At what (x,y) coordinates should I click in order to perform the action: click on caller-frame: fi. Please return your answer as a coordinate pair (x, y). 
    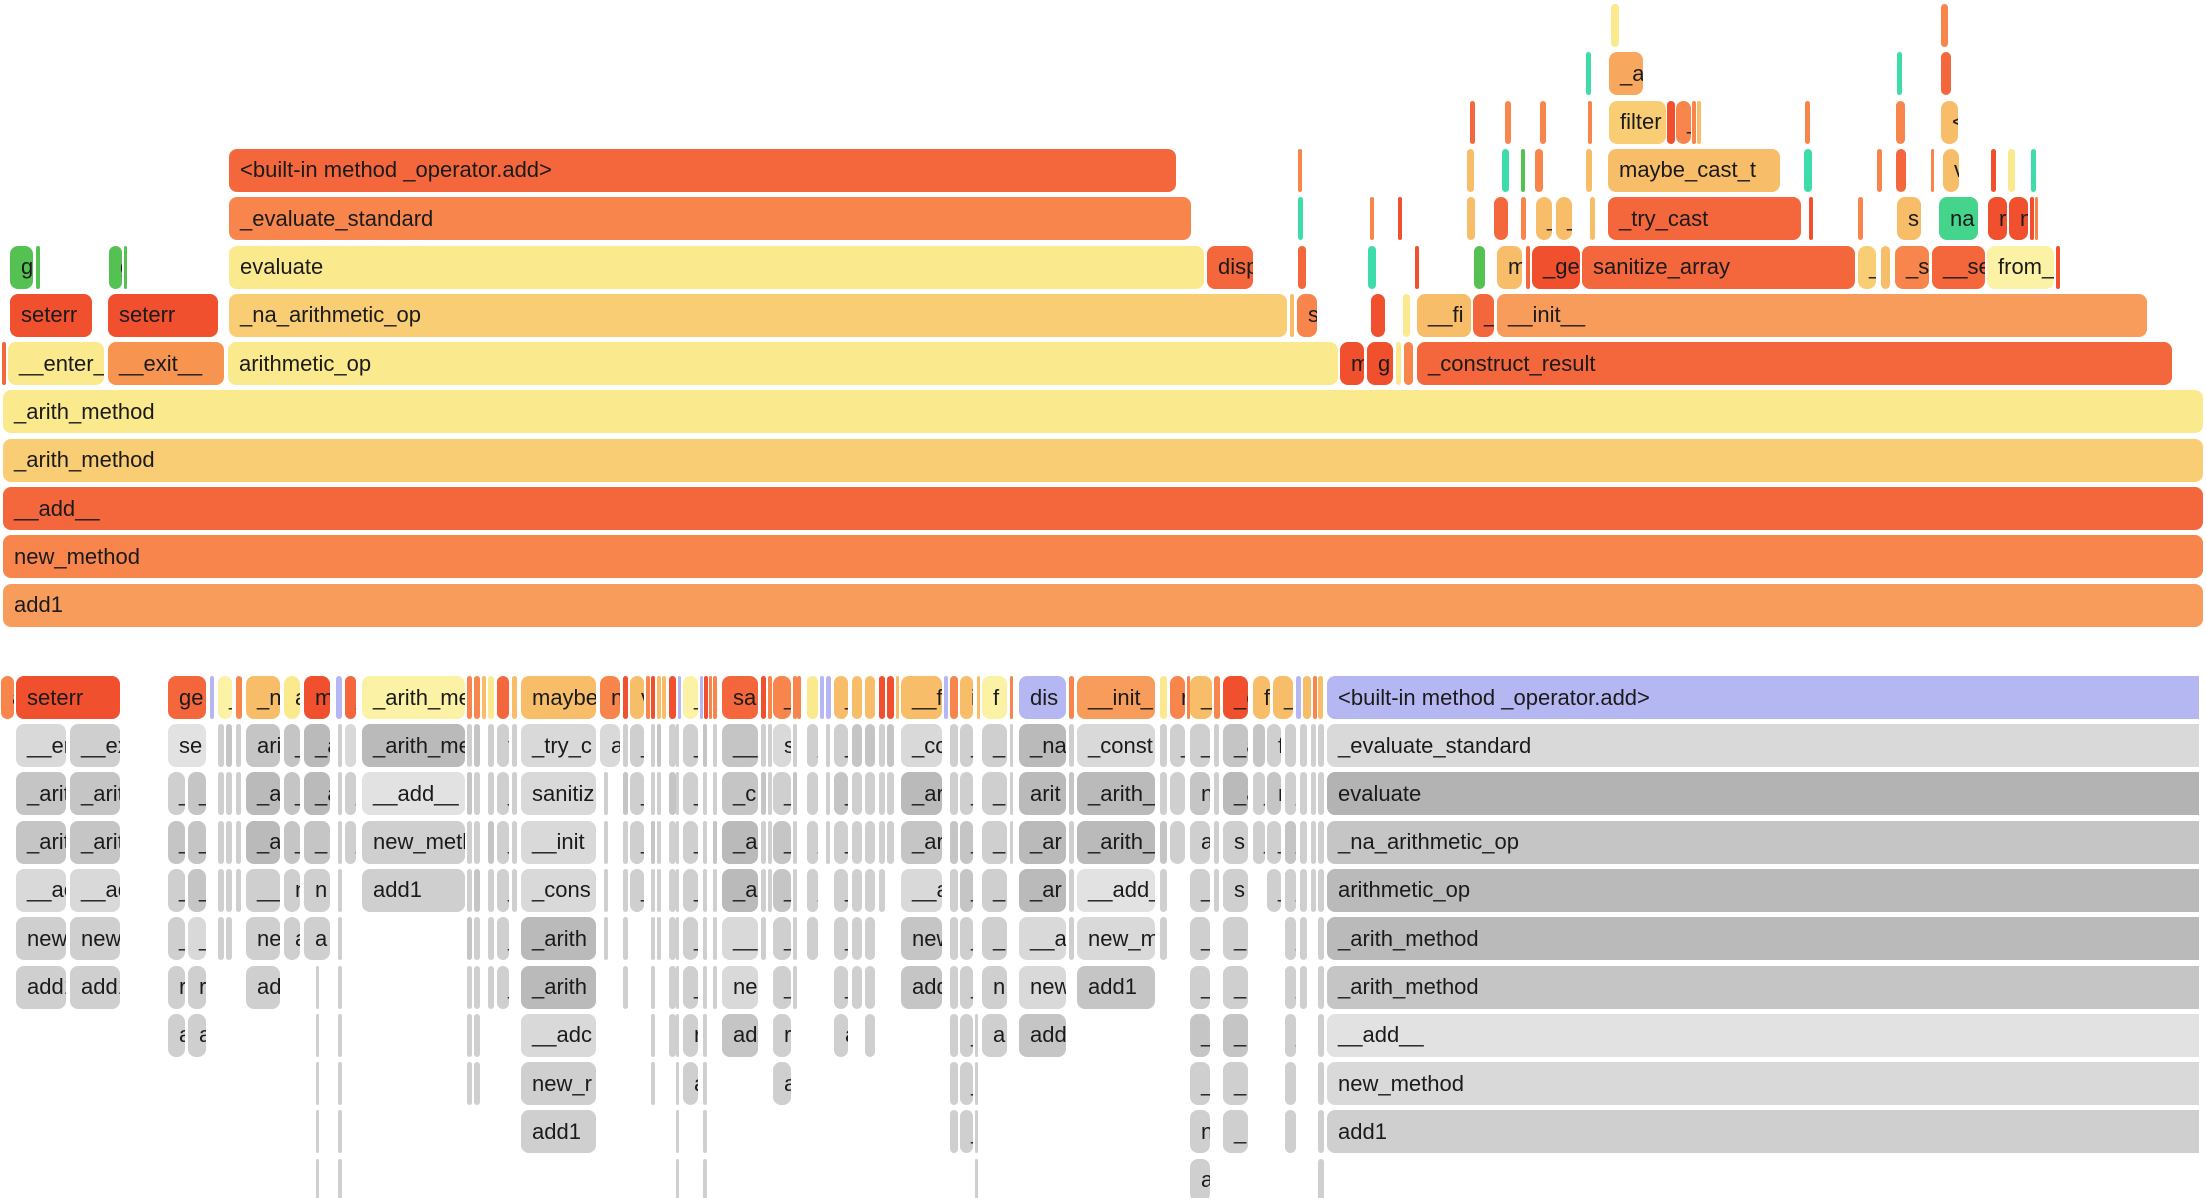
    Looking at the image, I should click on (1274, 745).